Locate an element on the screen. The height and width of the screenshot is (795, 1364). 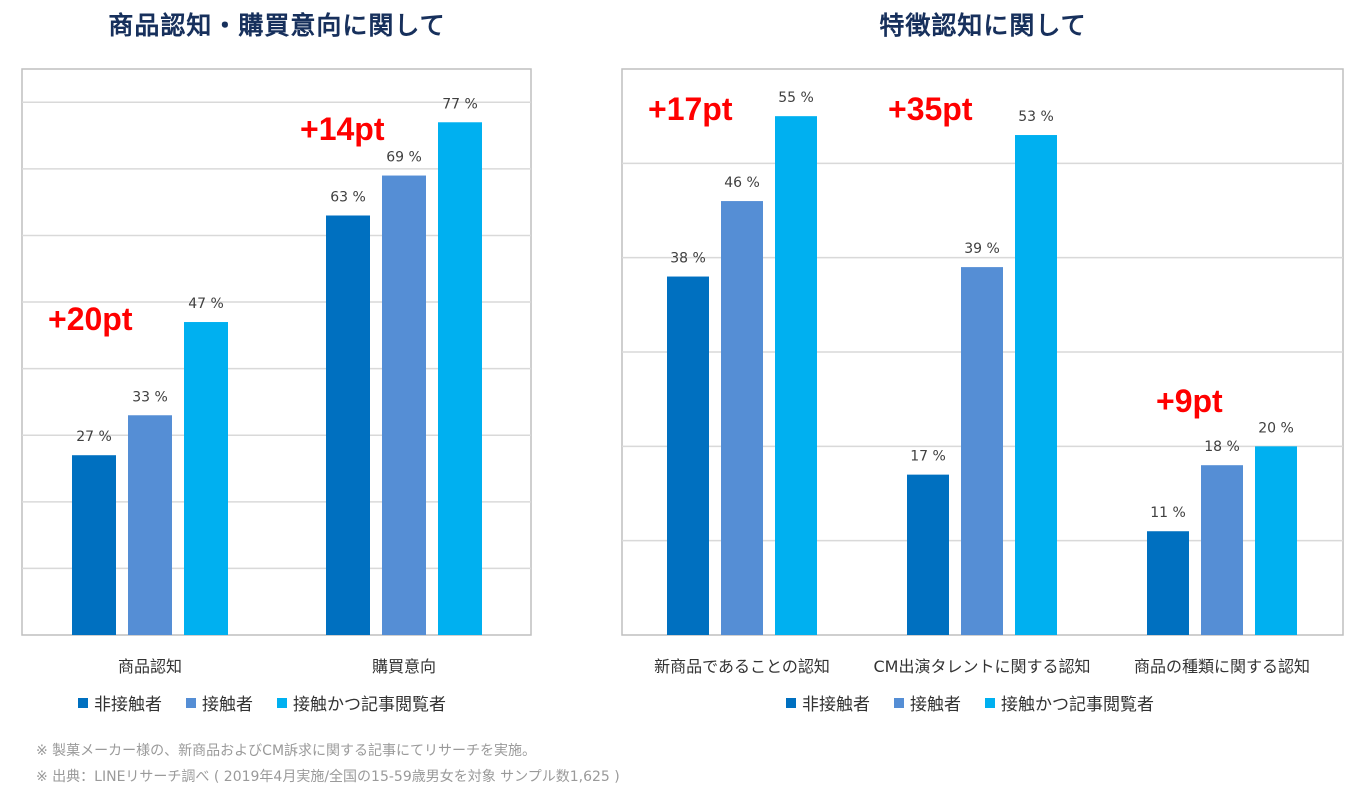
category-label: 商品の種類に関する認知 is located at coordinates (1222, 666).